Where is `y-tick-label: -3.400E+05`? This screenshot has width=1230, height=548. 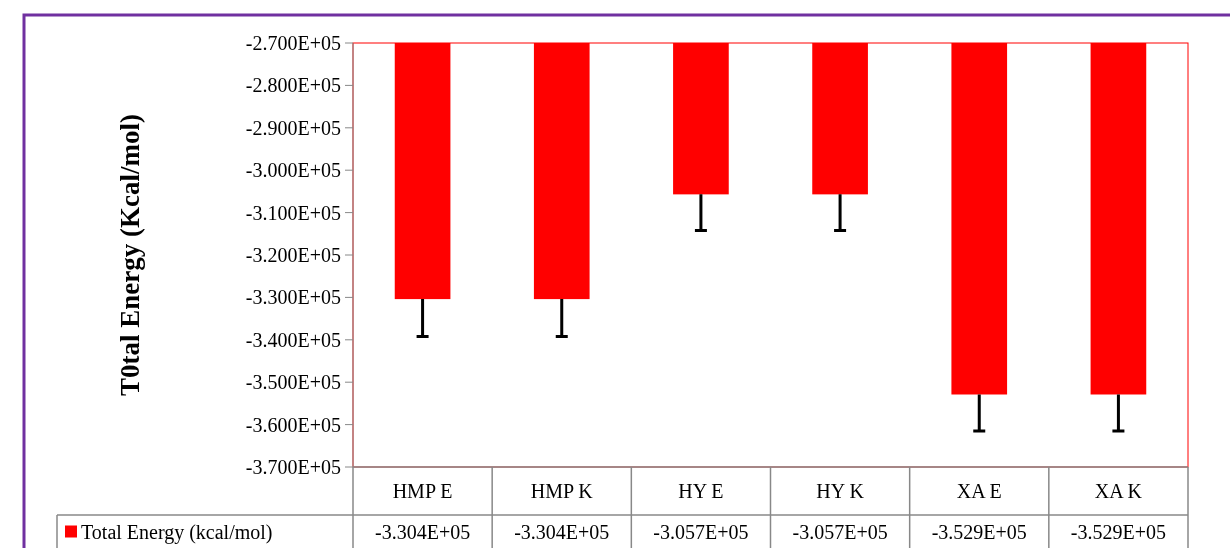 y-tick-label: -3.400E+05 is located at coordinates (293, 339).